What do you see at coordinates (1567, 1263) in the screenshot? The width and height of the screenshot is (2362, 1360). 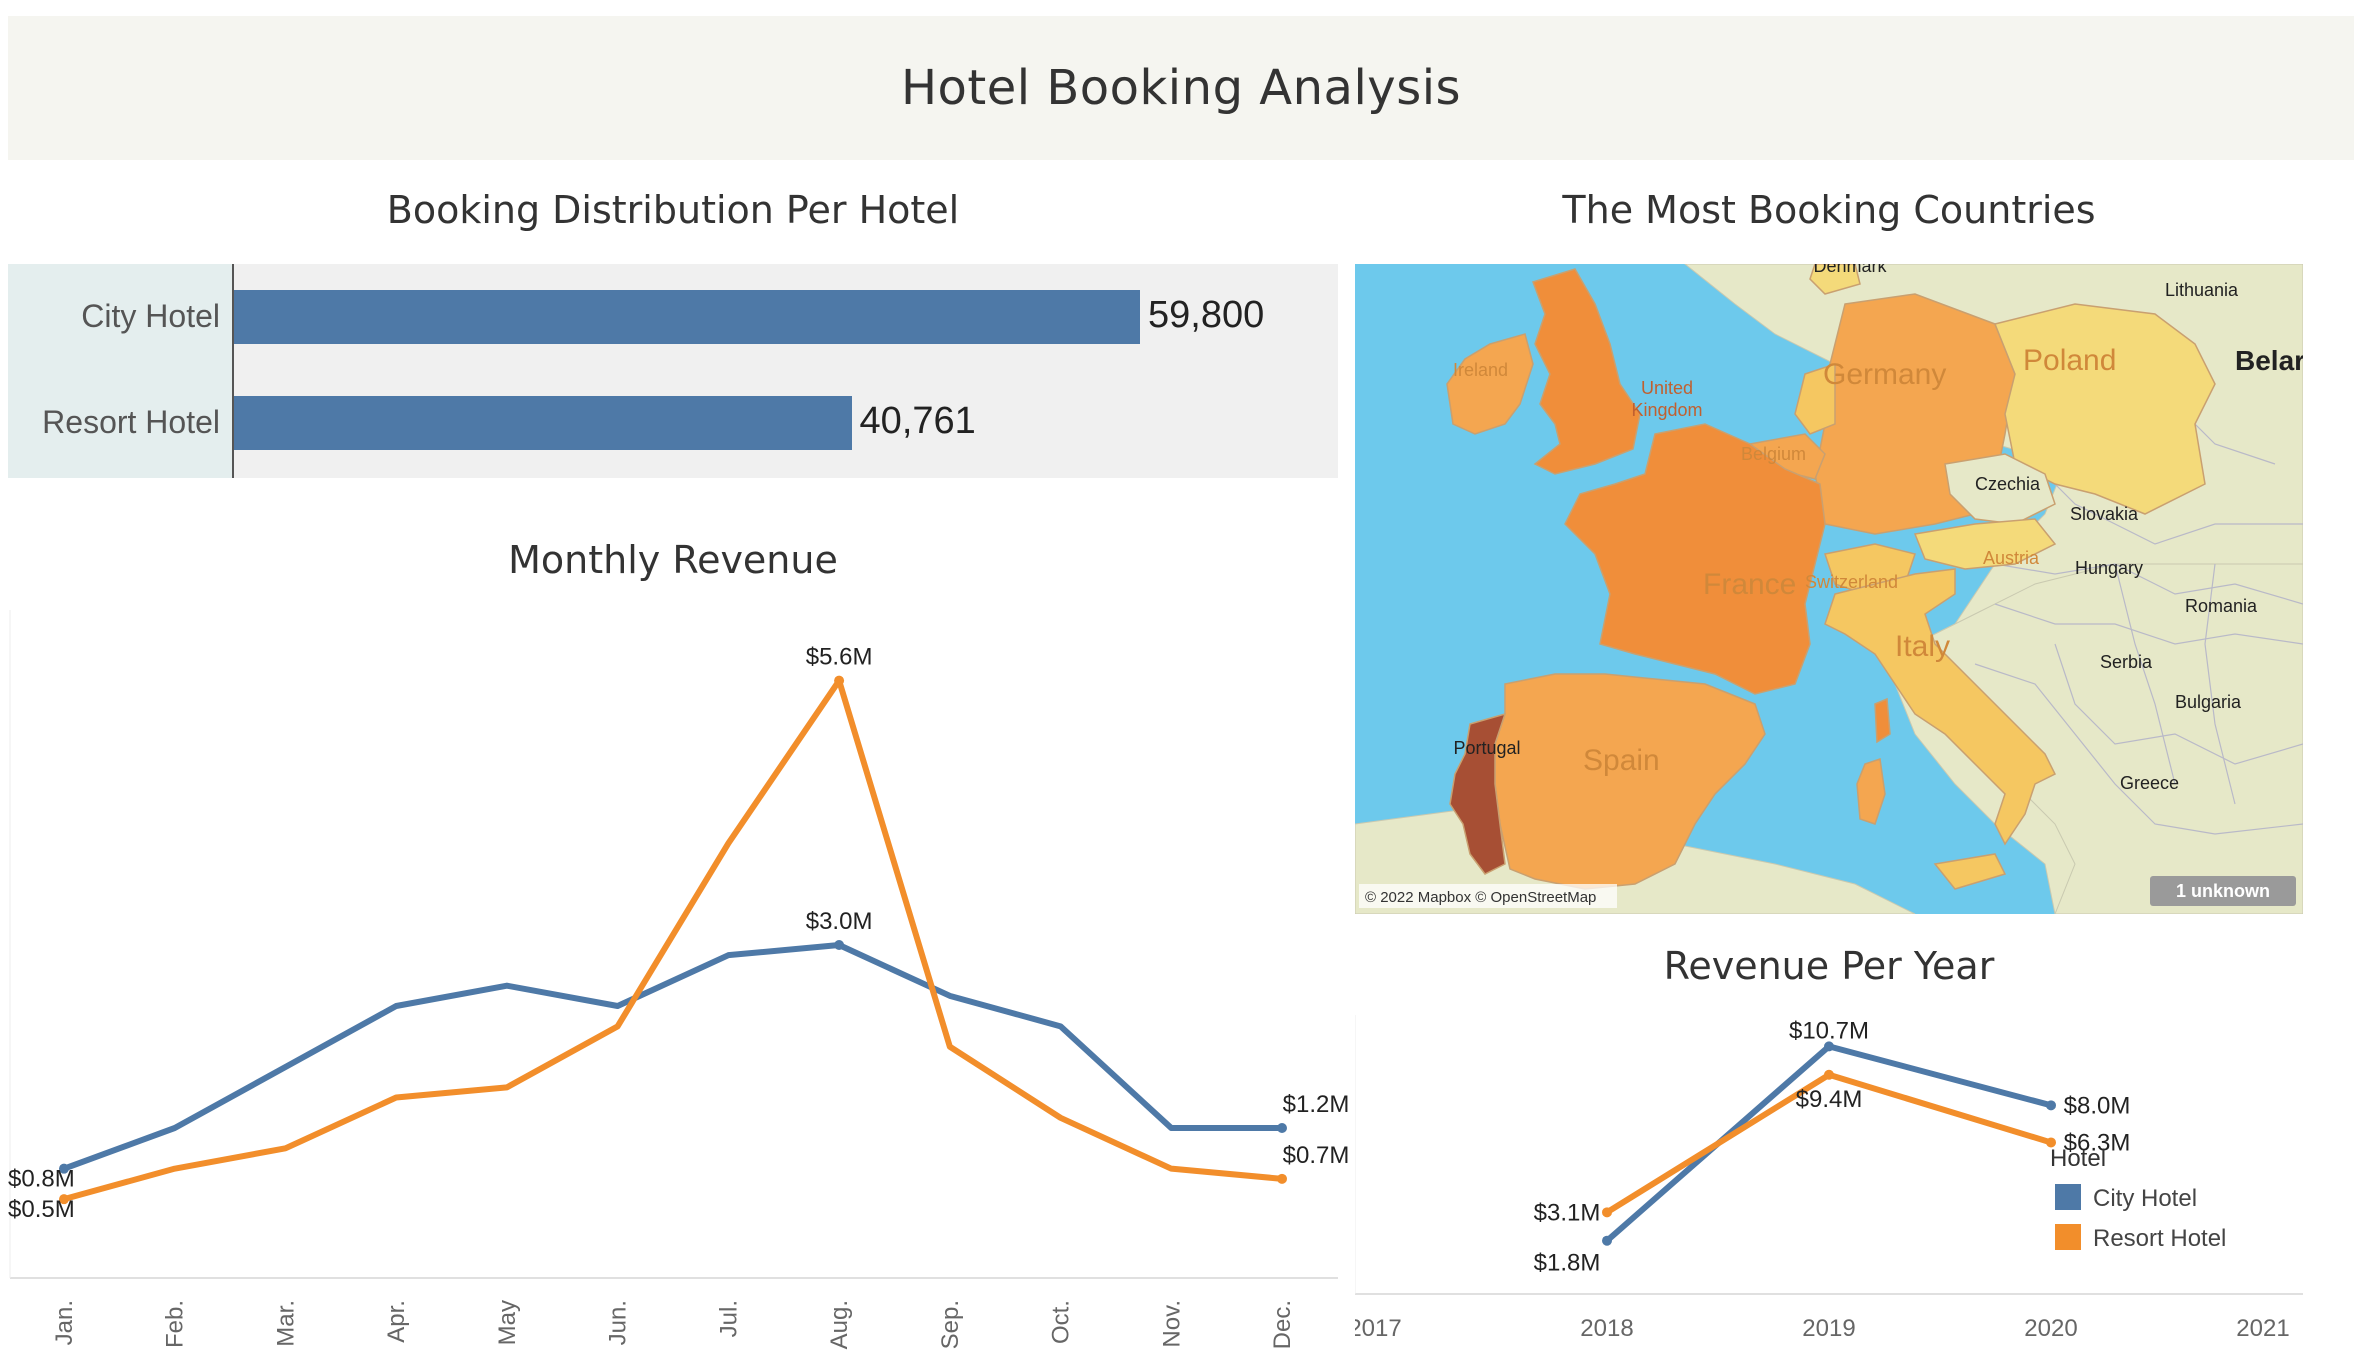 I see `yearly-point-label: $1.8M` at bounding box center [1567, 1263].